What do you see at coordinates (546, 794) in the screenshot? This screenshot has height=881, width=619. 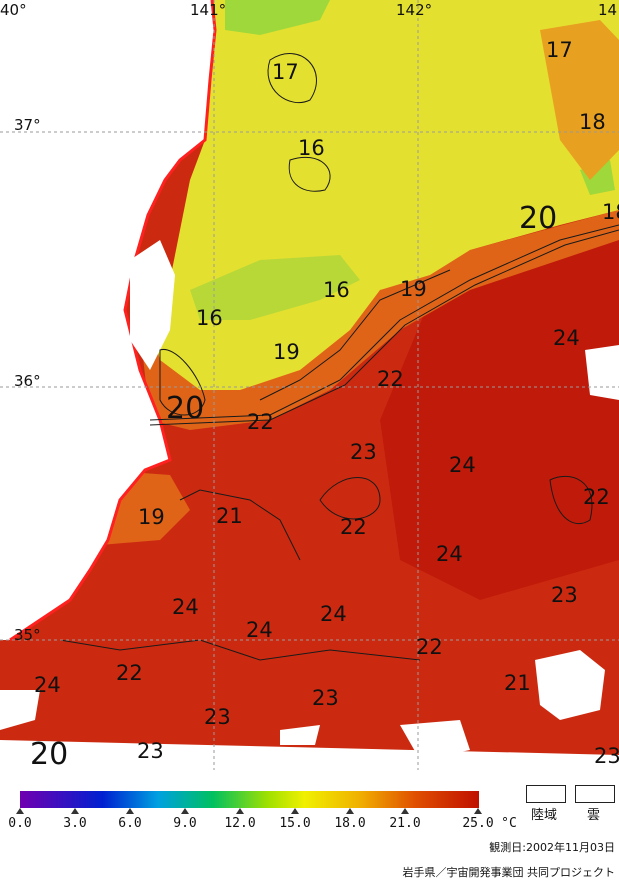 I see `land-legend-swatch` at bounding box center [546, 794].